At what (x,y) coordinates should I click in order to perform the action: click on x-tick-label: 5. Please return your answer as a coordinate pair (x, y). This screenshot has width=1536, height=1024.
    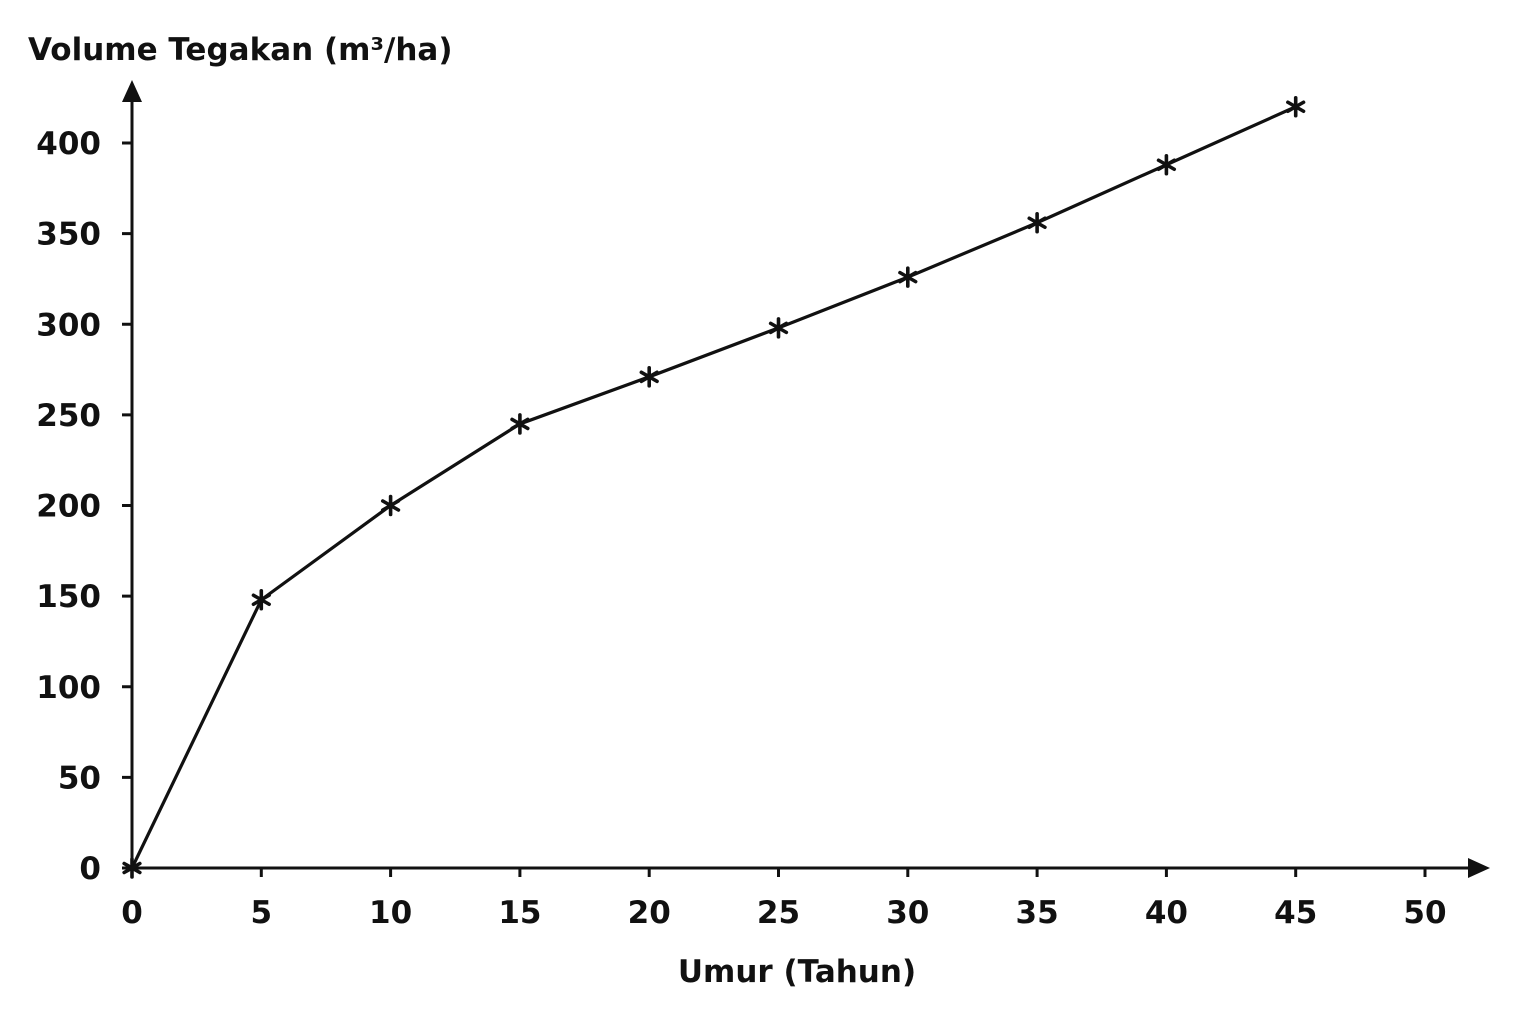
    Looking at the image, I should click on (262, 913).